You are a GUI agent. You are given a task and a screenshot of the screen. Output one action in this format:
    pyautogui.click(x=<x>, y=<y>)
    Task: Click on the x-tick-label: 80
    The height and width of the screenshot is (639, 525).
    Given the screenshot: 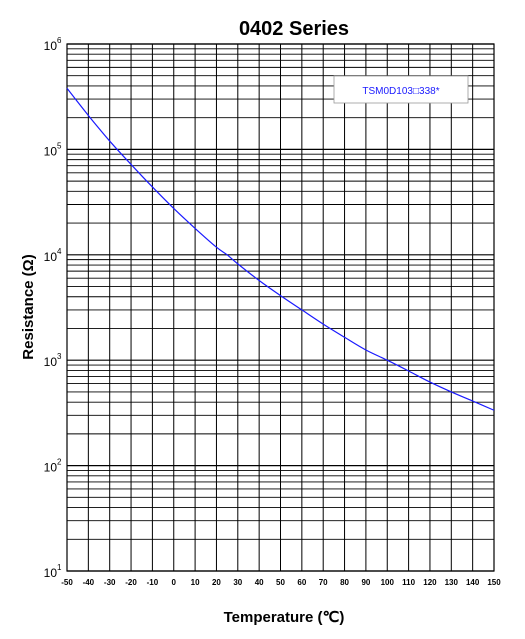 What is the action you would take?
    pyautogui.click(x=344, y=582)
    